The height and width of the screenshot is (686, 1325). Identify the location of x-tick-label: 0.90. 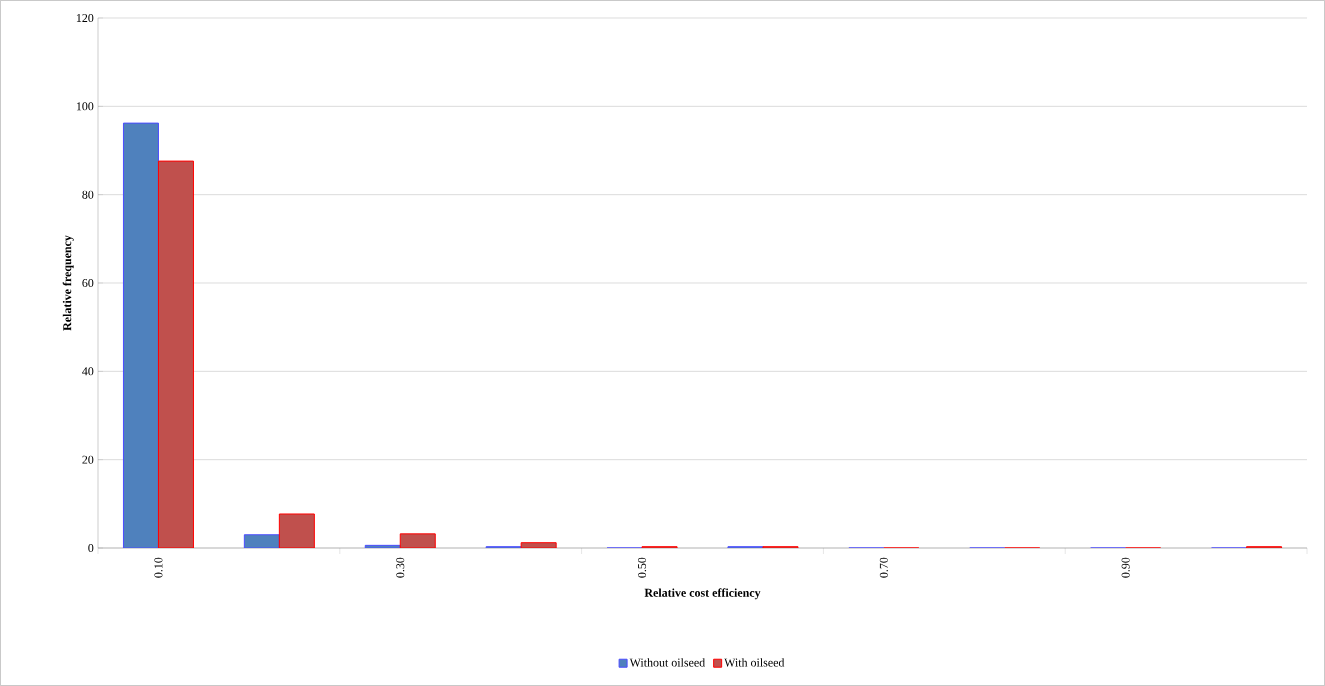
(1125, 567).